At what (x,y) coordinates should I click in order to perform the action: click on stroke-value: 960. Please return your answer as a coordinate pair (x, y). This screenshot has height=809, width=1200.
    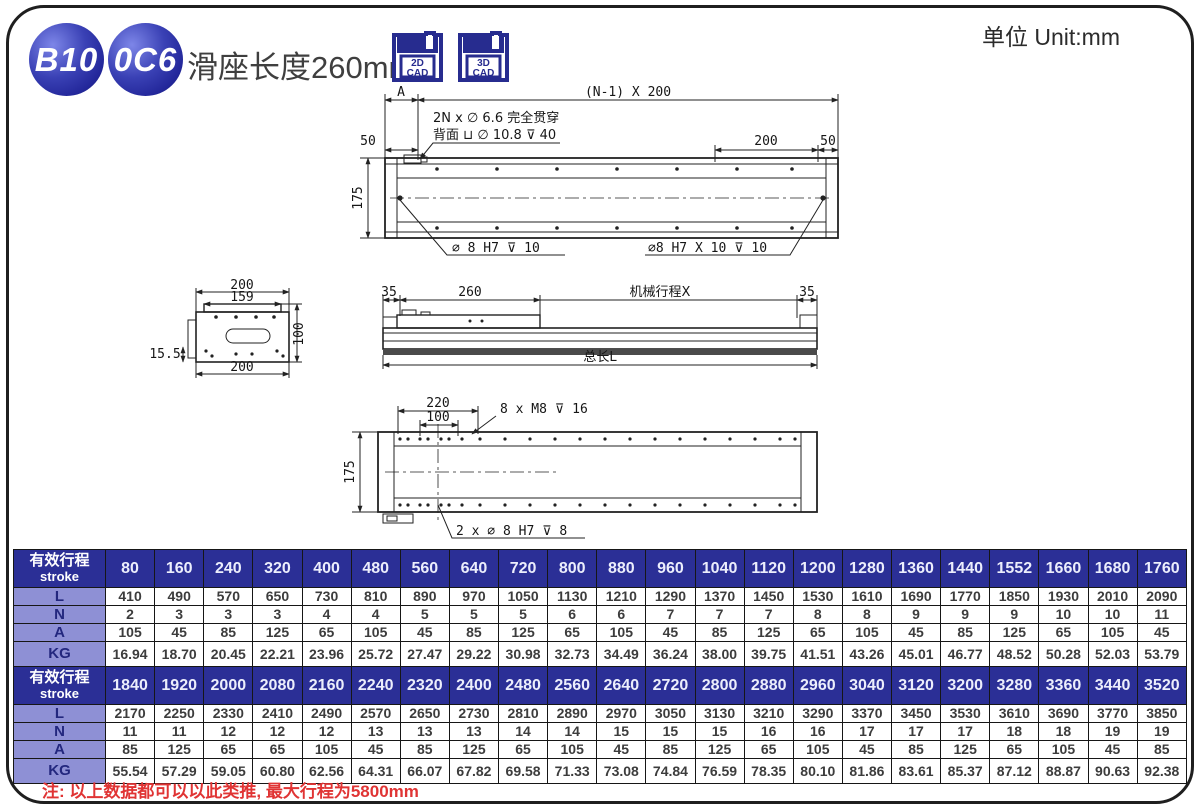
    Looking at the image, I should click on (670, 568).